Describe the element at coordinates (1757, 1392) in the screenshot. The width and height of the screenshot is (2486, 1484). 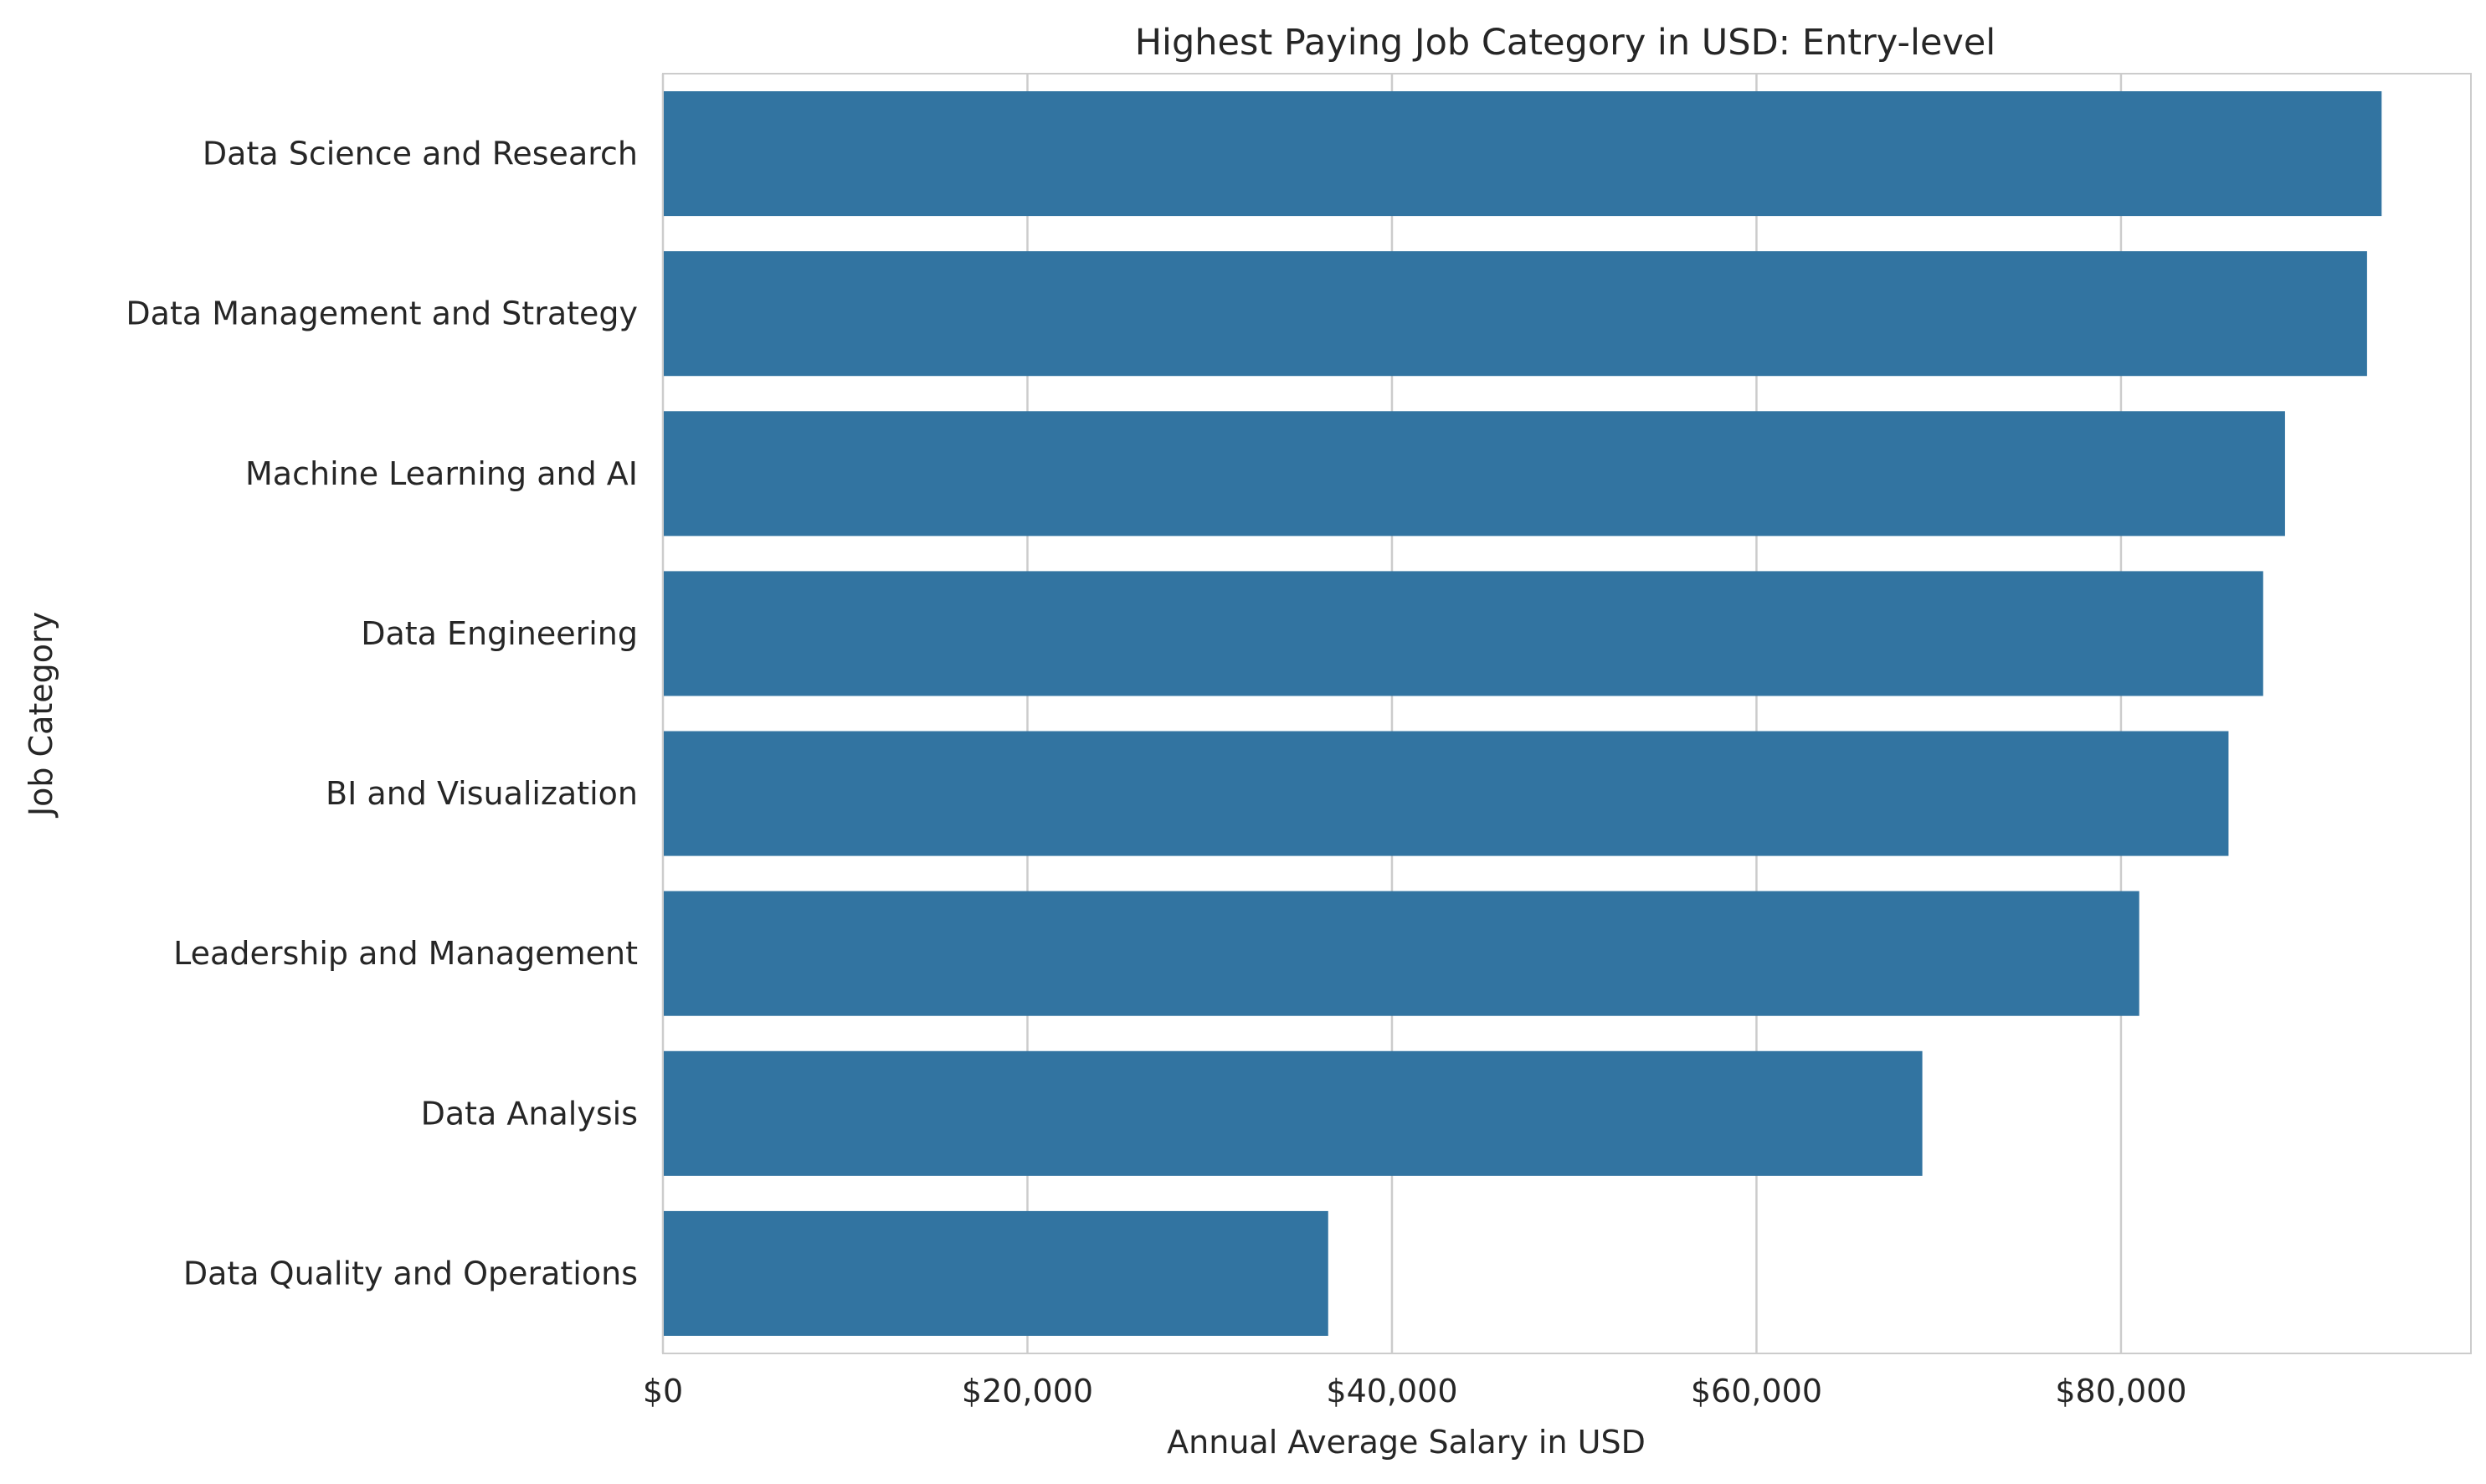
I see `x-tick-label: $60,000` at that location.